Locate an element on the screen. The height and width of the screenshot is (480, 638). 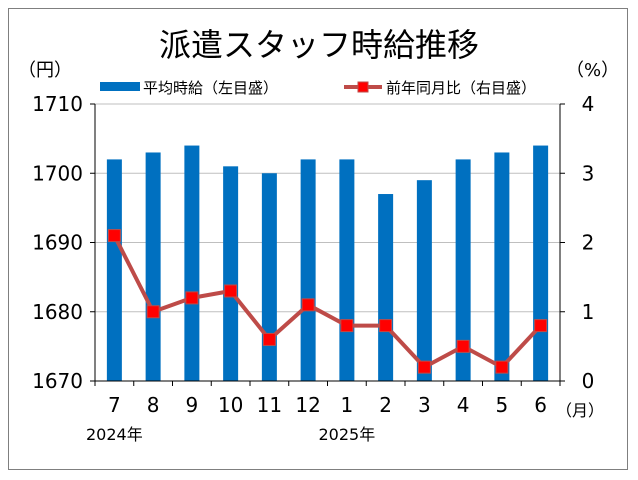
right-axis-unit: （%） is located at coordinates (592, 70).